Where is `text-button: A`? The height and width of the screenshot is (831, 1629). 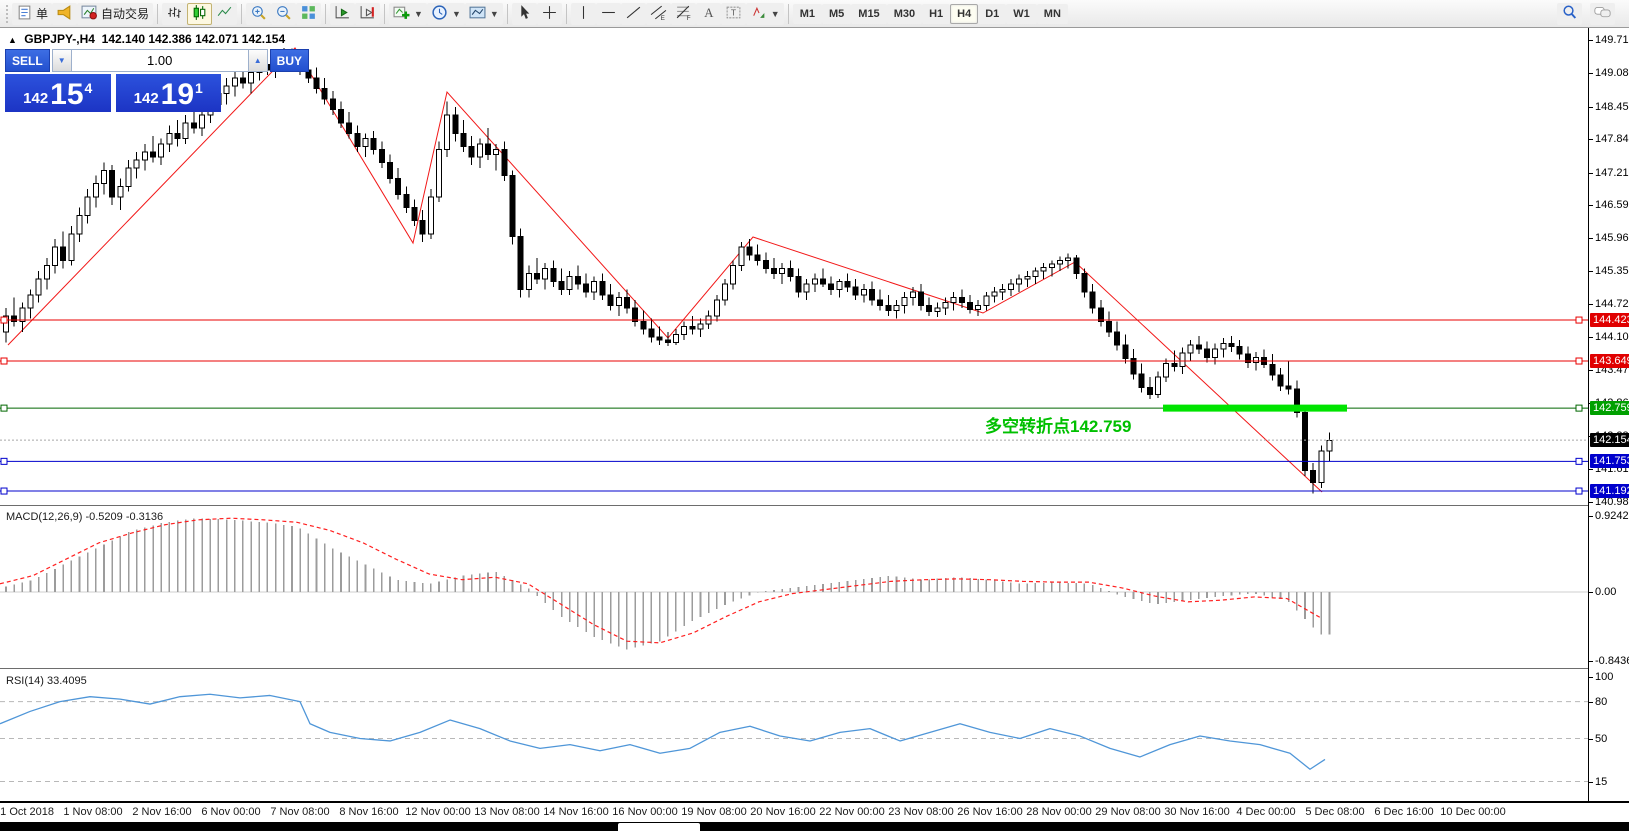 text-button: A is located at coordinates (708, 13).